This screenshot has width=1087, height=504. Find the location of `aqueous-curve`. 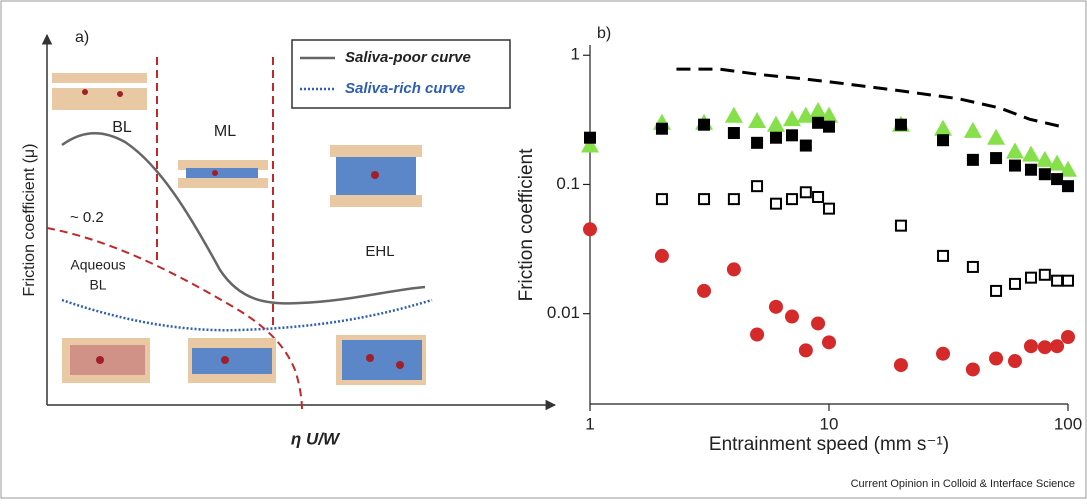

aqueous-curve is located at coordinates (174, 319).